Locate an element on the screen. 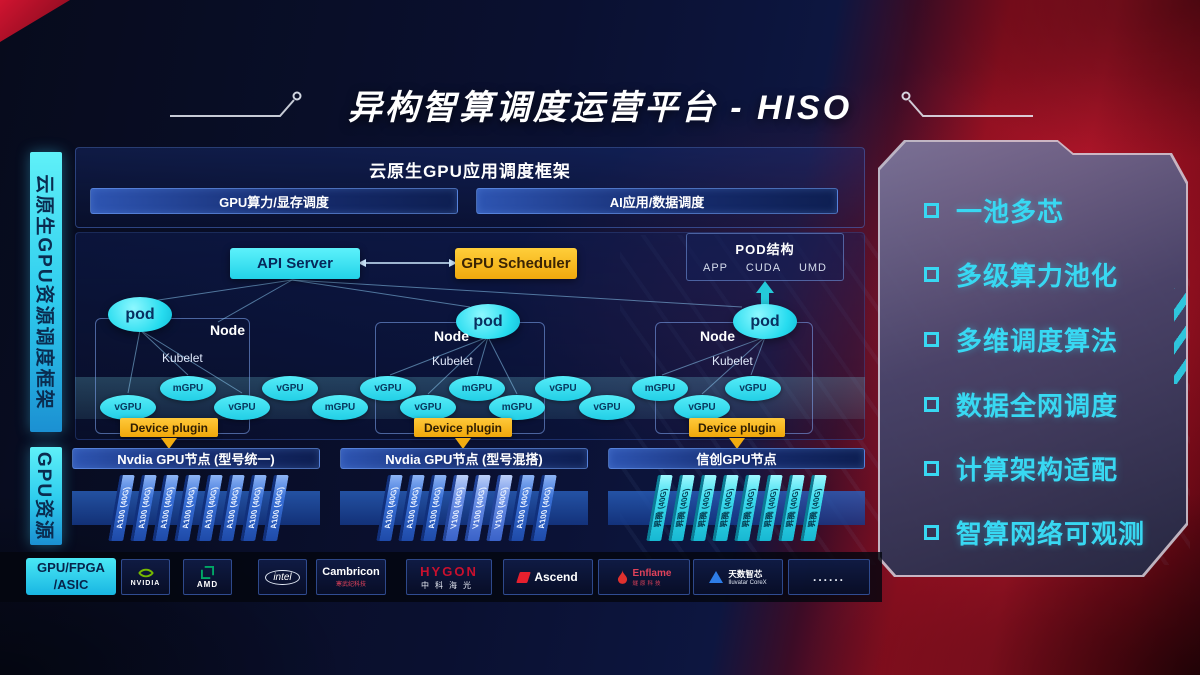 Image resolution: width=1200 pixels, height=675 pixels. node-3-kubelet: Kubelet is located at coordinates (732, 361).